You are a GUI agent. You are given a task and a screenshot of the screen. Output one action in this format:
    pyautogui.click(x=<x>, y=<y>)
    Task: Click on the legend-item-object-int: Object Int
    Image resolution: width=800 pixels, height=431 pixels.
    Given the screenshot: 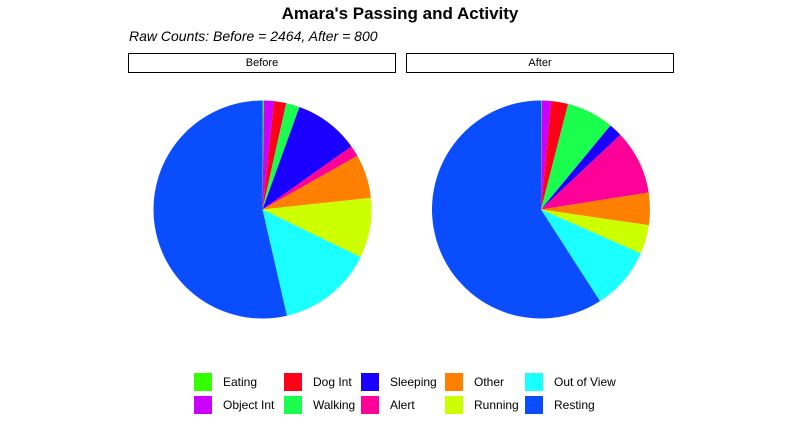 What is the action you would take?
    pyautogui.click(x=239, y=404)
    